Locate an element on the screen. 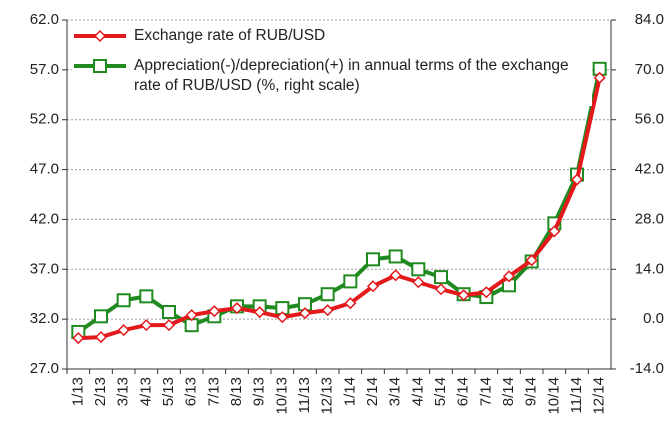  x-tick-label: 11/14 is located at coordinates (576, 395).